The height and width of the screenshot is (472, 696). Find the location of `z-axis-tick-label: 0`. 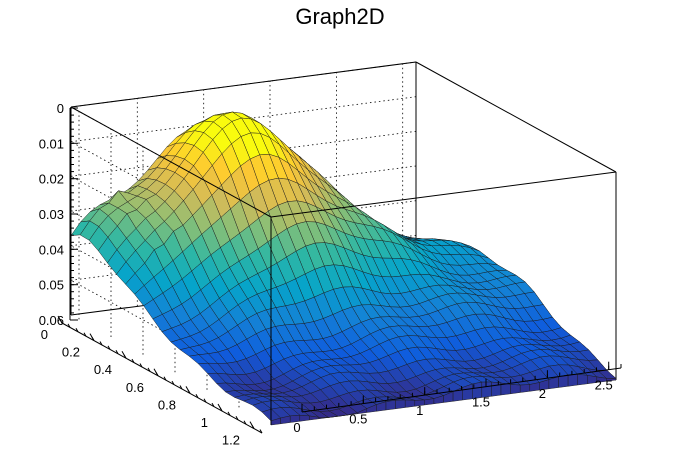

z-axis-tick-label: 0 is located at coordinates (60, 108).